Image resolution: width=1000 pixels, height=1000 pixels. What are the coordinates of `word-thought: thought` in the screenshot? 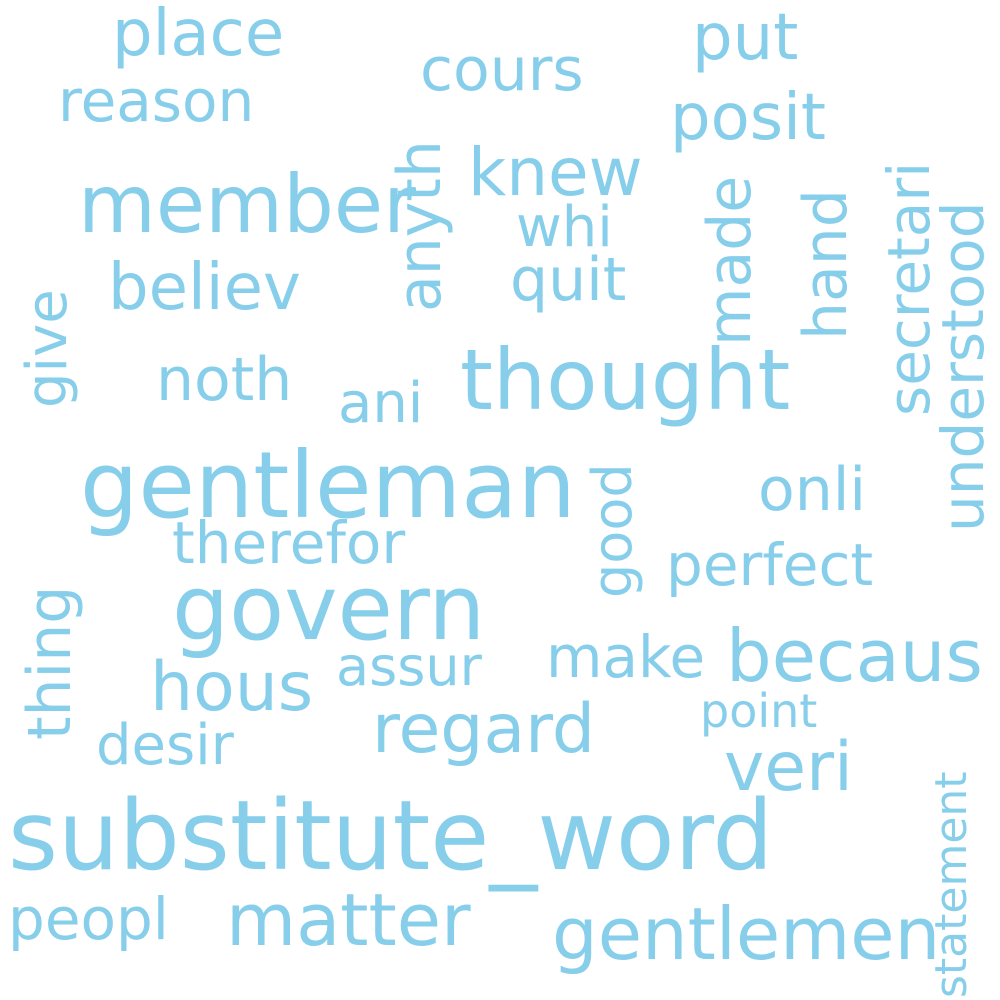 It's located at (625, 380).